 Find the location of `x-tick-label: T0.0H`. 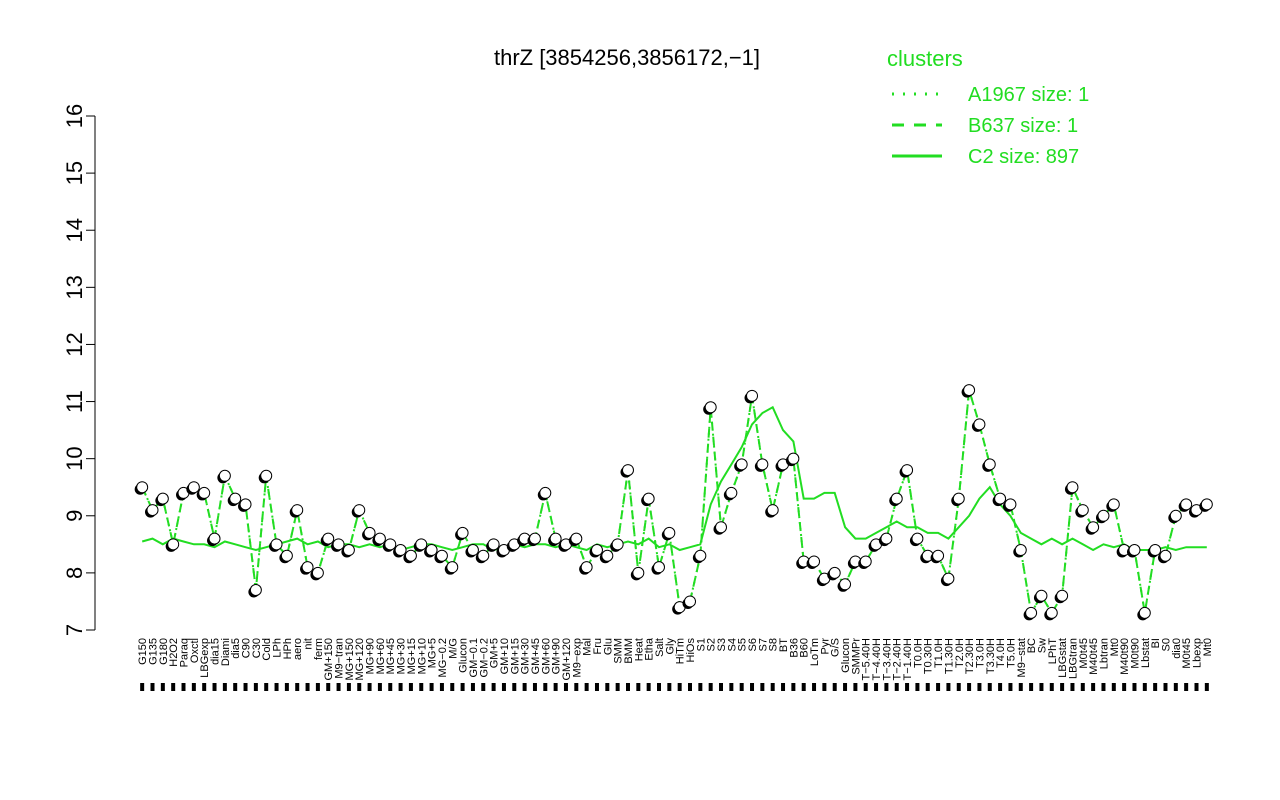

x-tick-label: T0.0H is located at coordinates (918, 653).